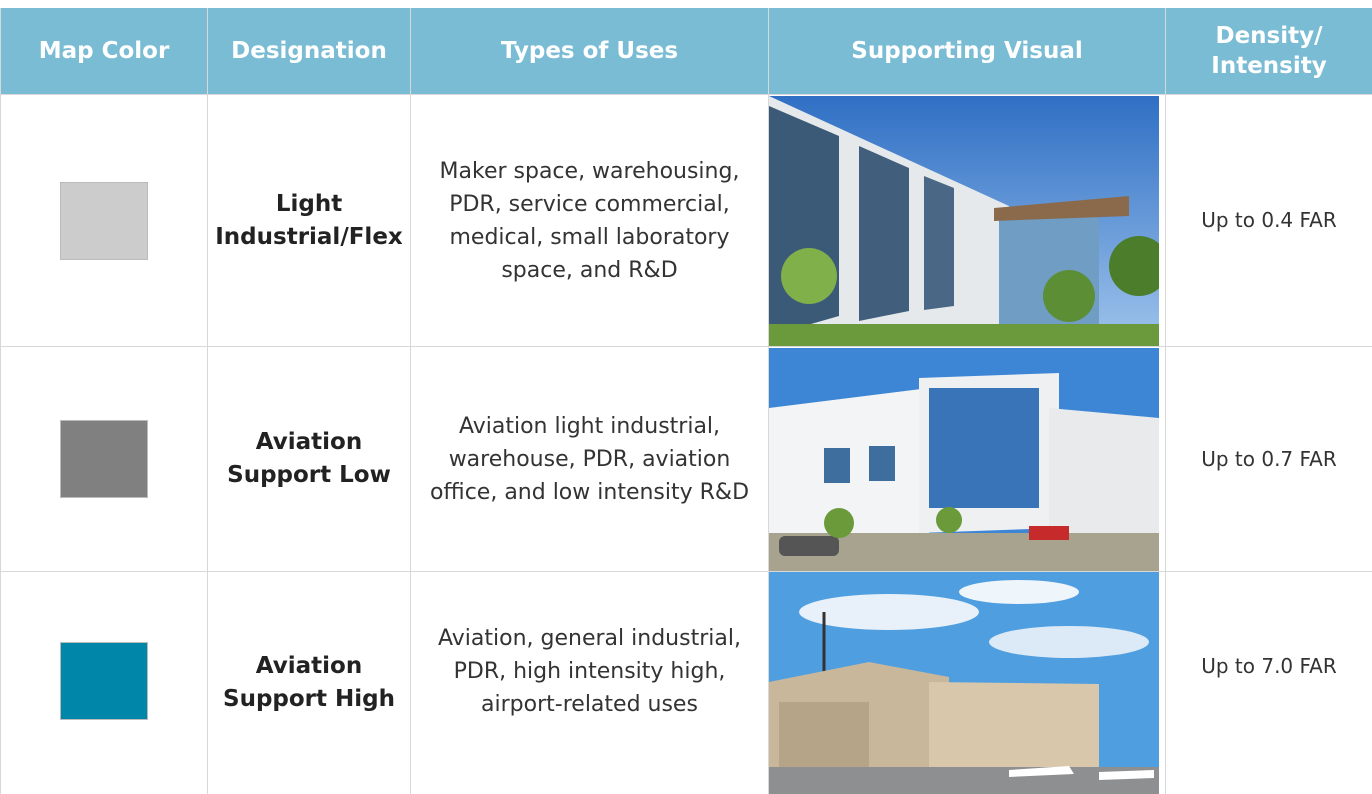 The image size is (1372, 794). I want to click on header-cell: Types of Uses, so click(589, 51).